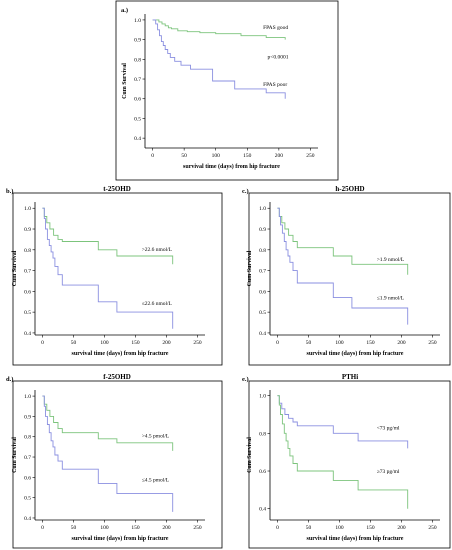  Describe the element at coordinates (157, 250) in the screenshot. I see `curve-annotation: >22.6 nmol/L` at that location.